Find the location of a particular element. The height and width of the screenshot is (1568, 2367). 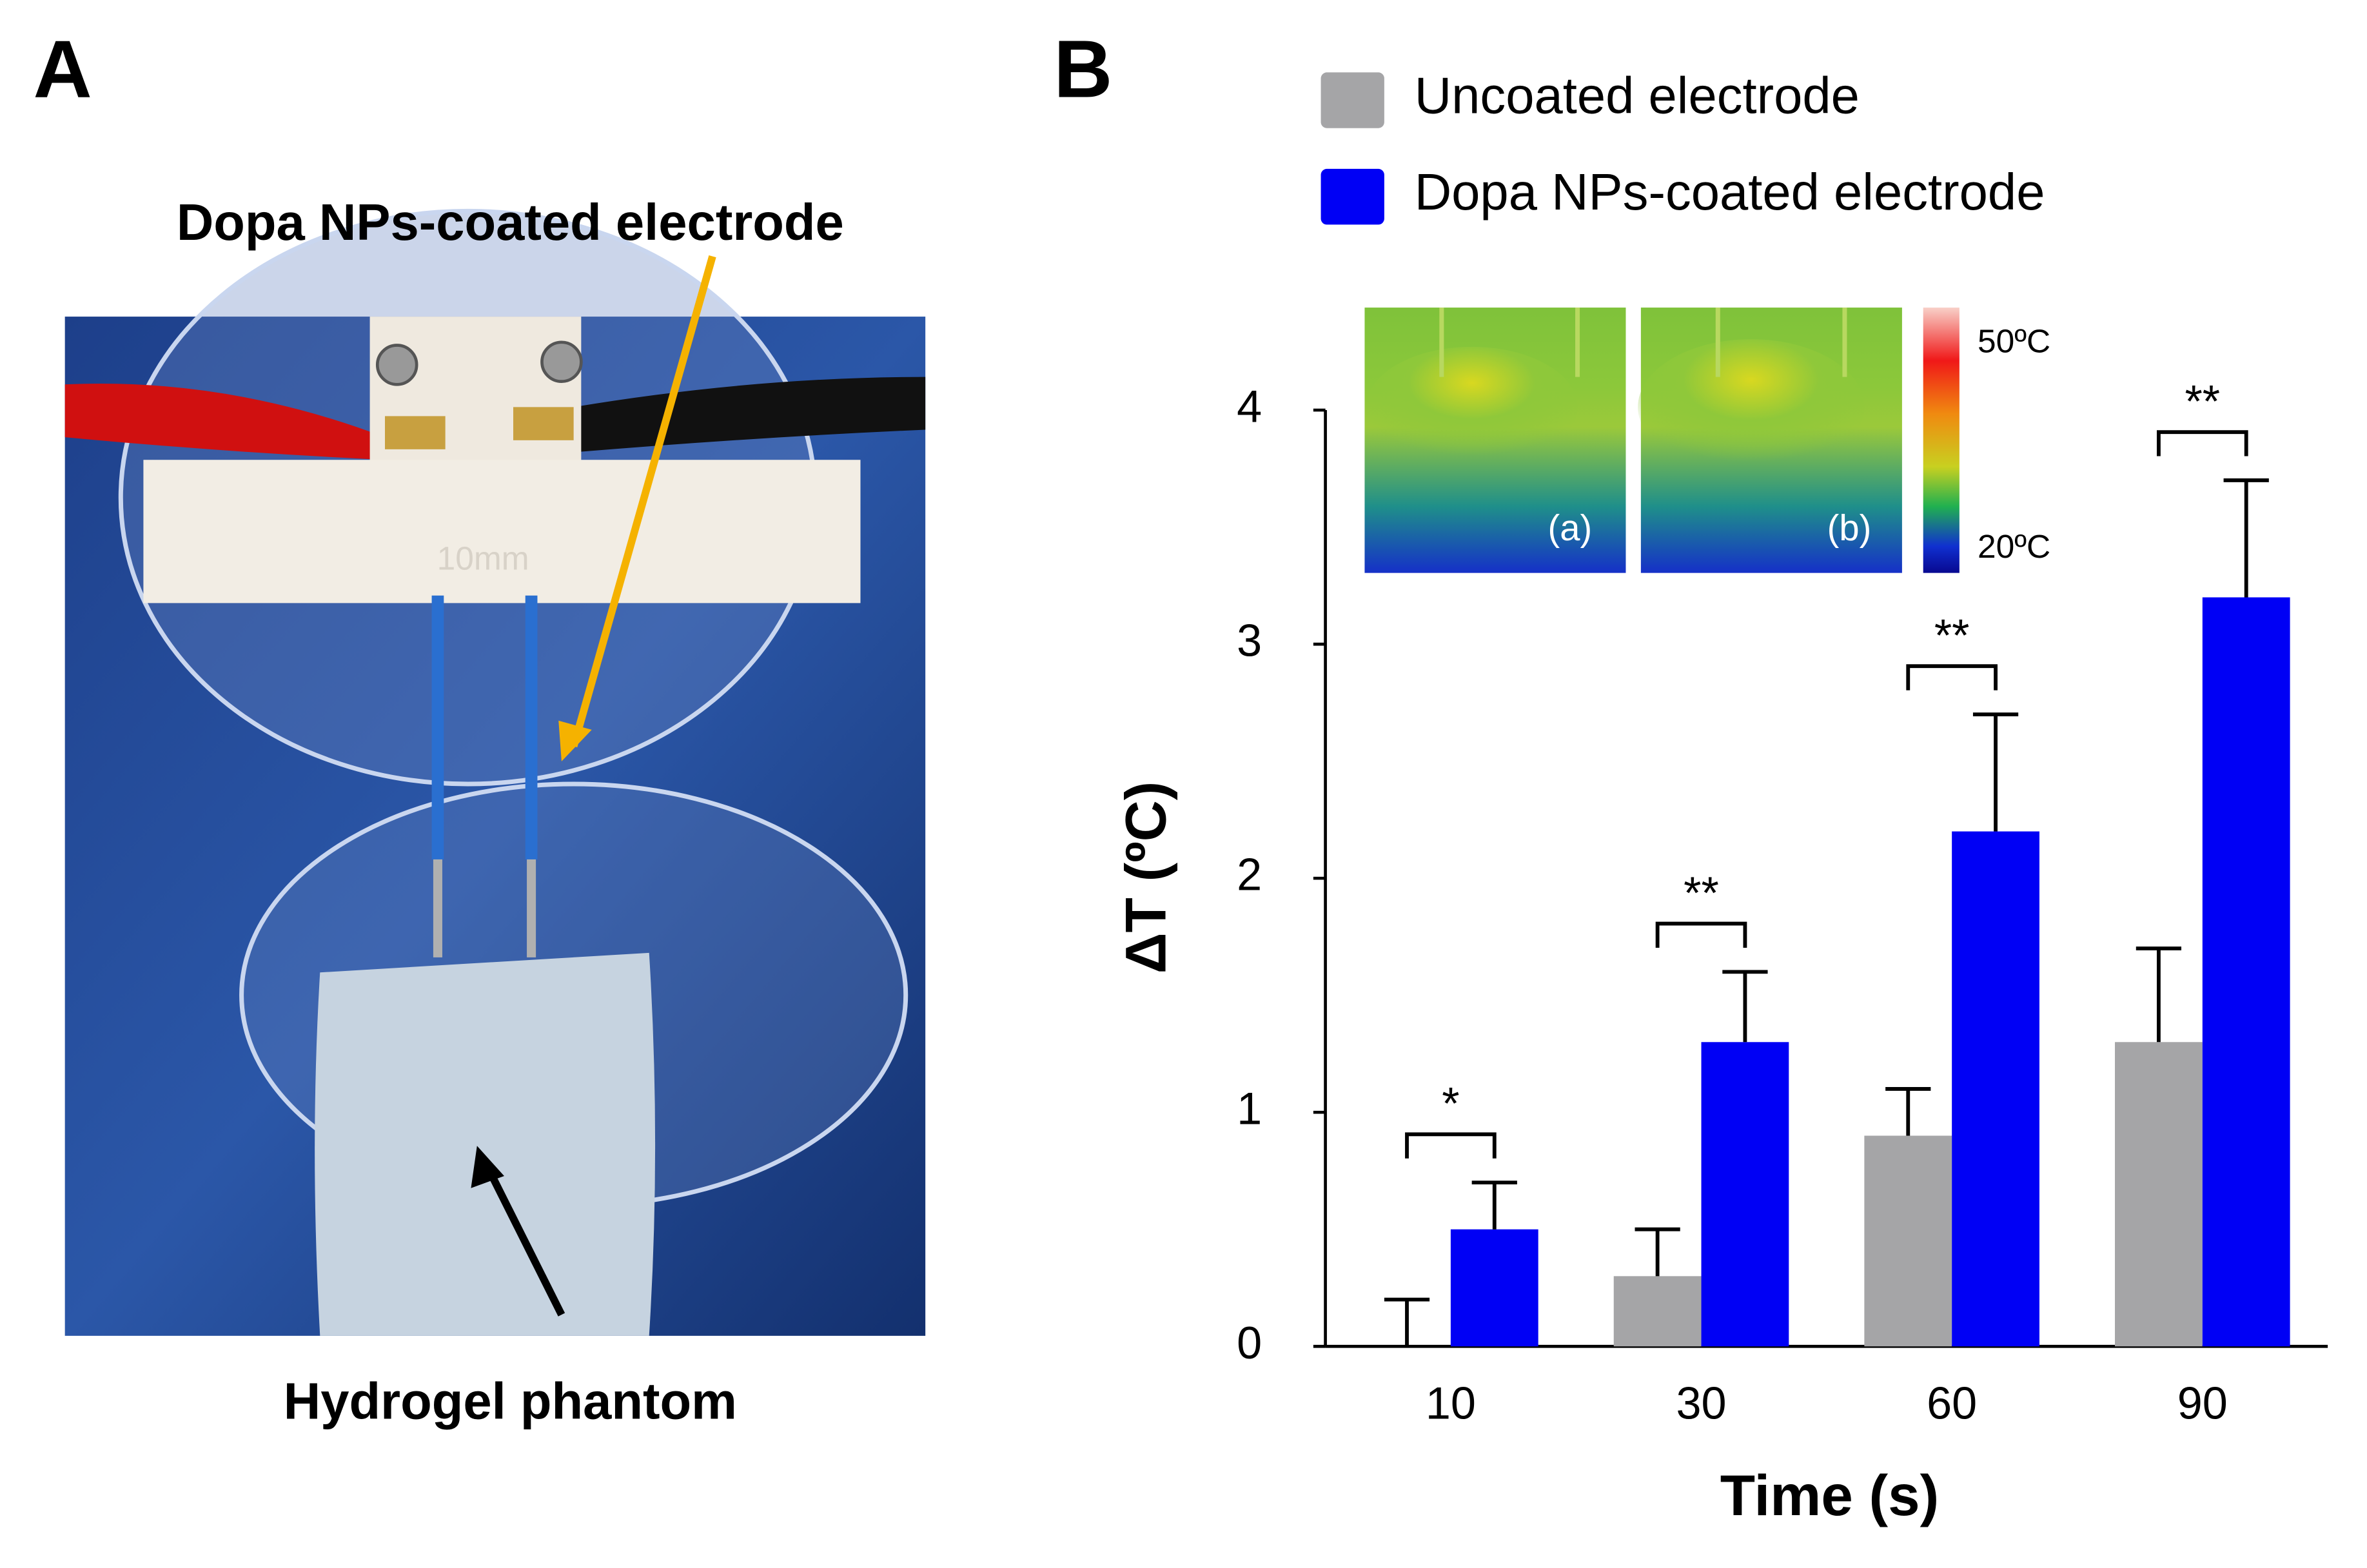

y-tick-label: 1 is located at coordinates (1249, 1108).